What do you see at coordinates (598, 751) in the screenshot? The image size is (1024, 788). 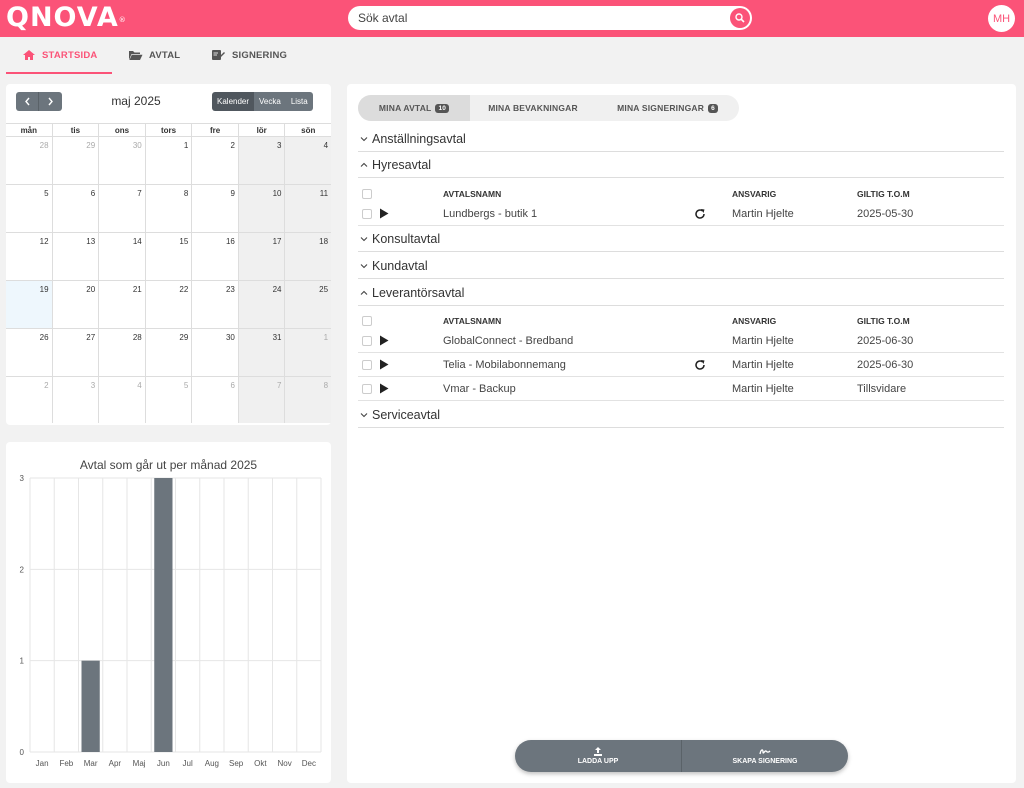 I see `upload-icon` at bounding box center [598, 751].